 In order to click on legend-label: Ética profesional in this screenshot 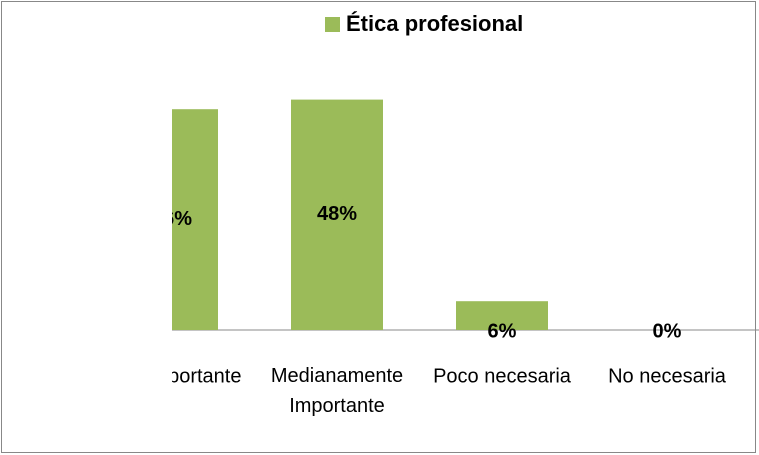, I will do `click(434, 23)`.